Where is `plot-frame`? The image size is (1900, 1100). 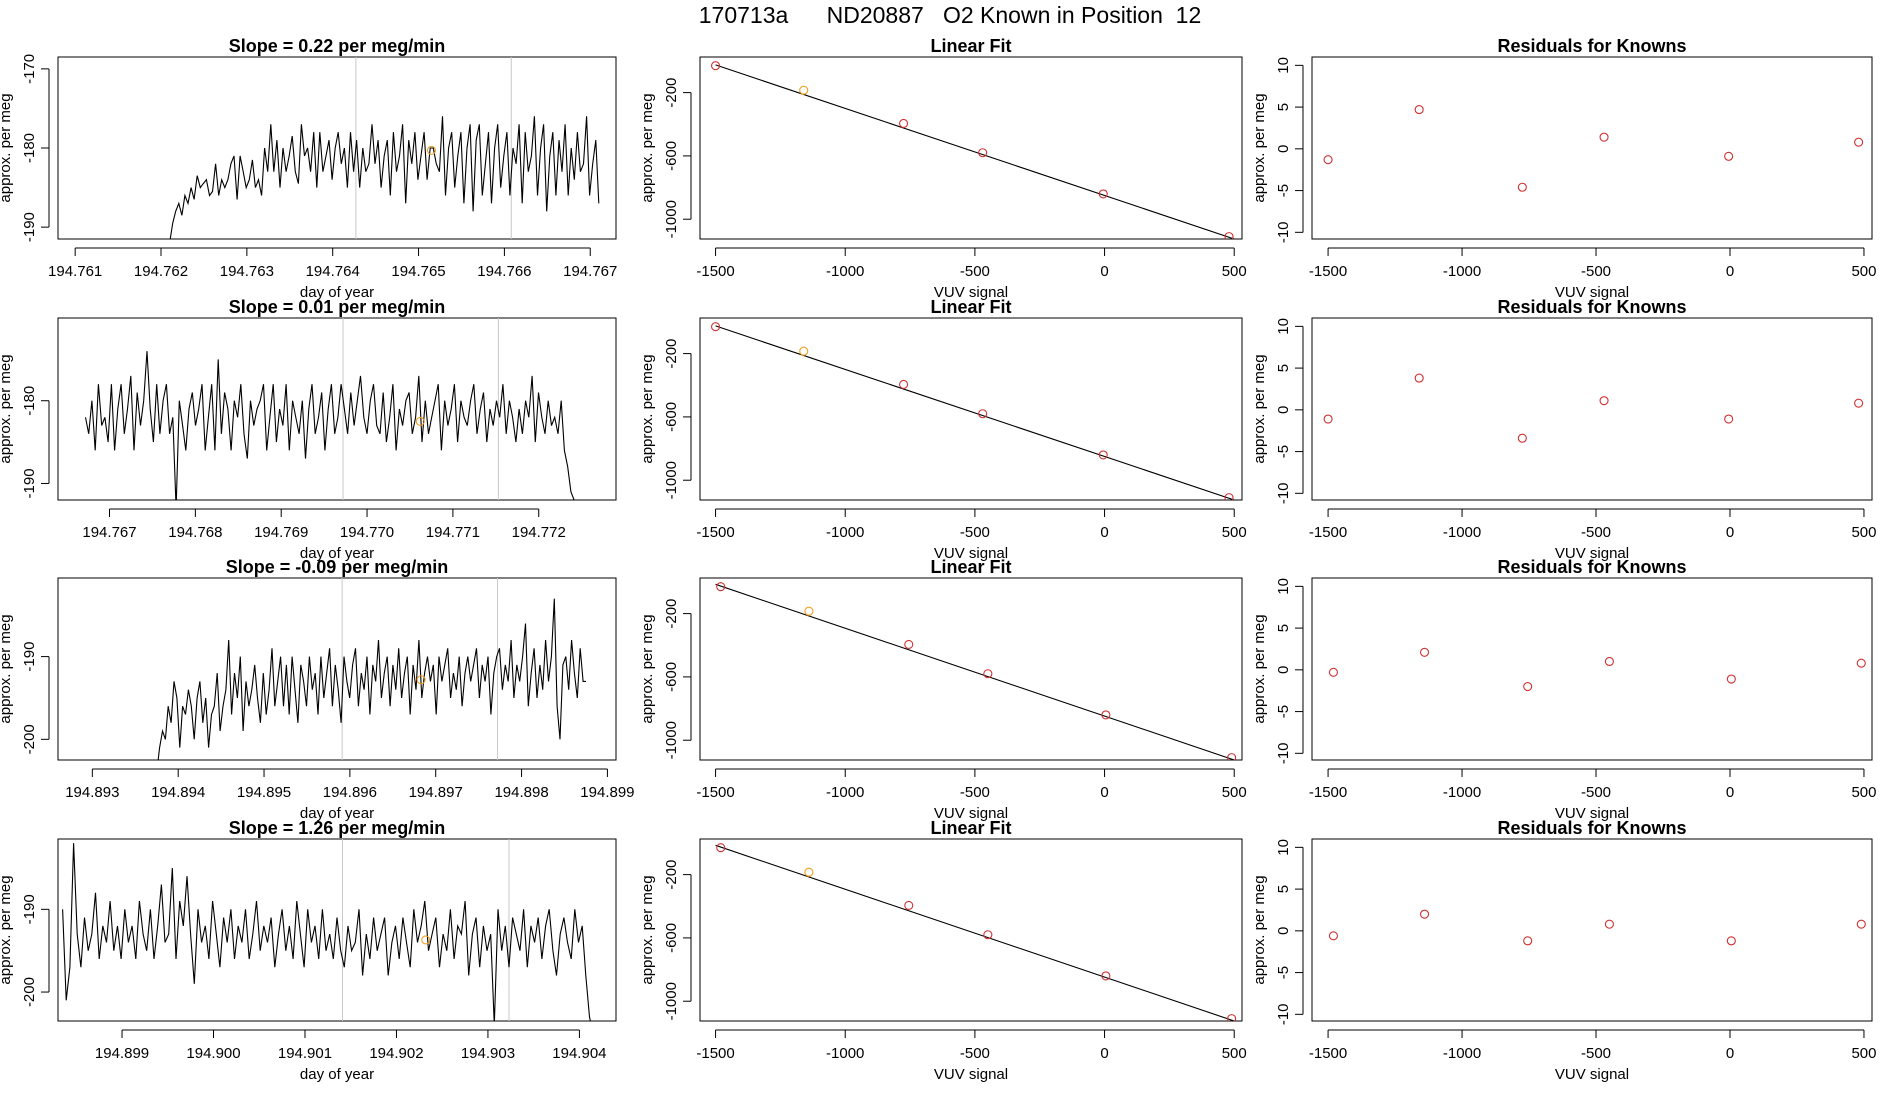 plot-frame is located at coordinates (337, 409).